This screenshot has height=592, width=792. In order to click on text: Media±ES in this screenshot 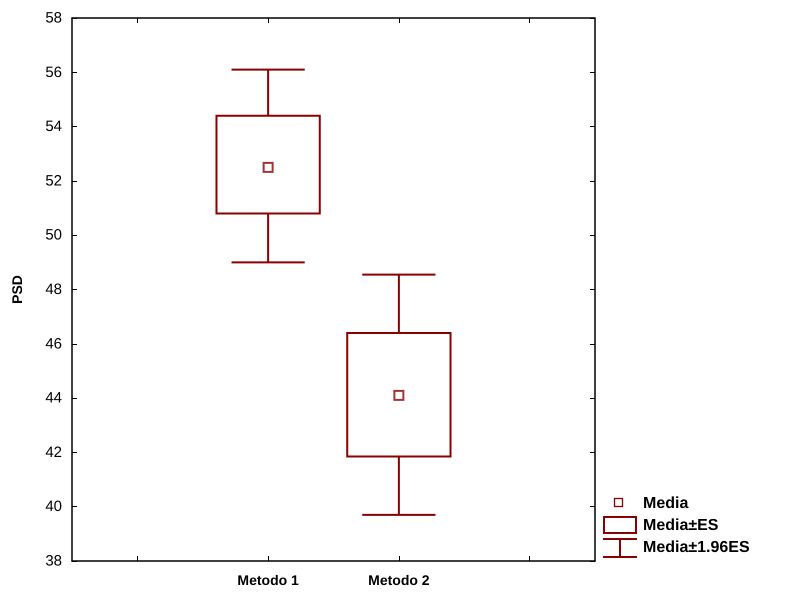, I will do `click(680, 526)`.